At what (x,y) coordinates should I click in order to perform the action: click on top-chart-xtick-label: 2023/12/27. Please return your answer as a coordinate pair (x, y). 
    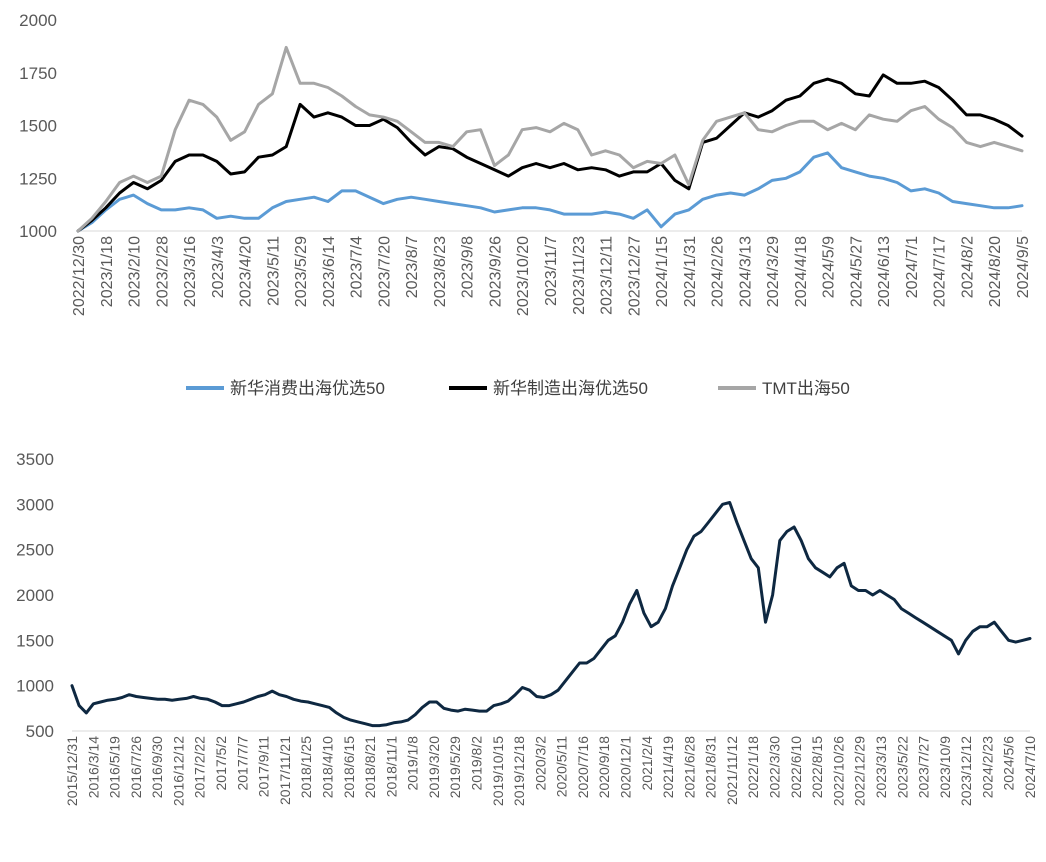
    Looking at the image, I should click on (634, 276).